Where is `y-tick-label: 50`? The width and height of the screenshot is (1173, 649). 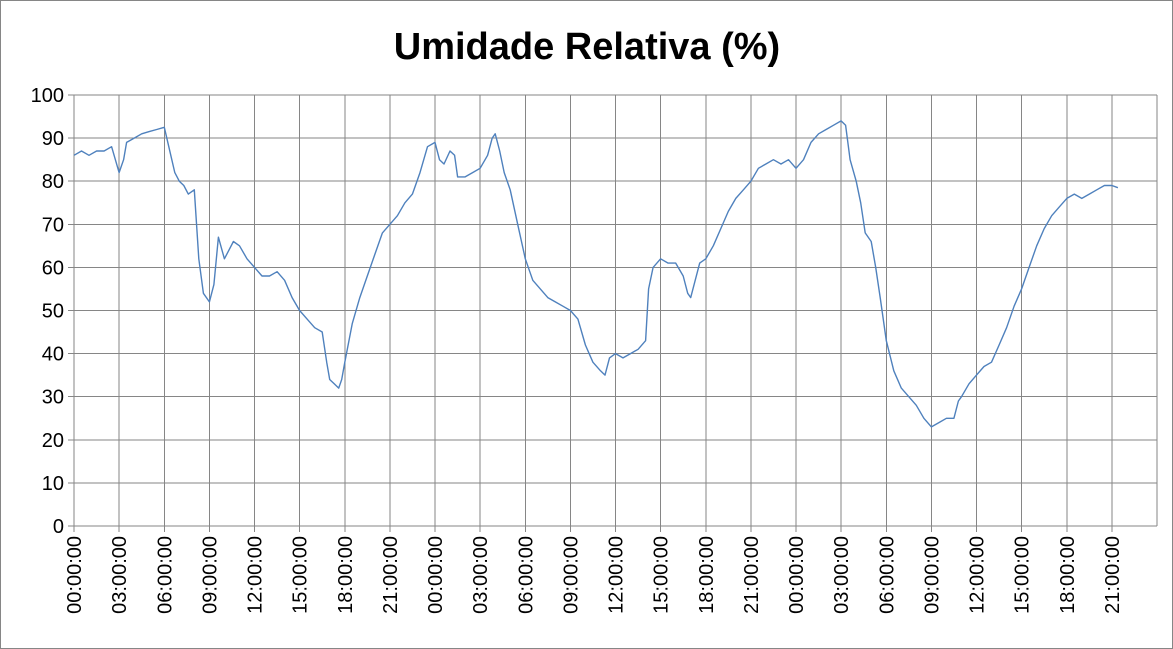
y-tick-label: 50 is located at coordinates (53, 312).